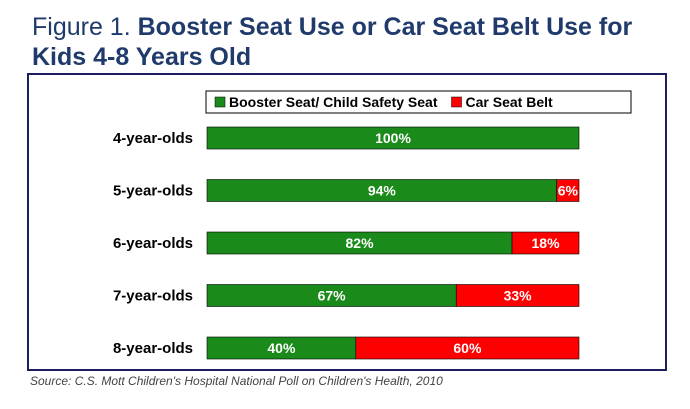 The image size is (690, 409). I want to click on category-label-4: 8-year-olds, so click(153, 348).